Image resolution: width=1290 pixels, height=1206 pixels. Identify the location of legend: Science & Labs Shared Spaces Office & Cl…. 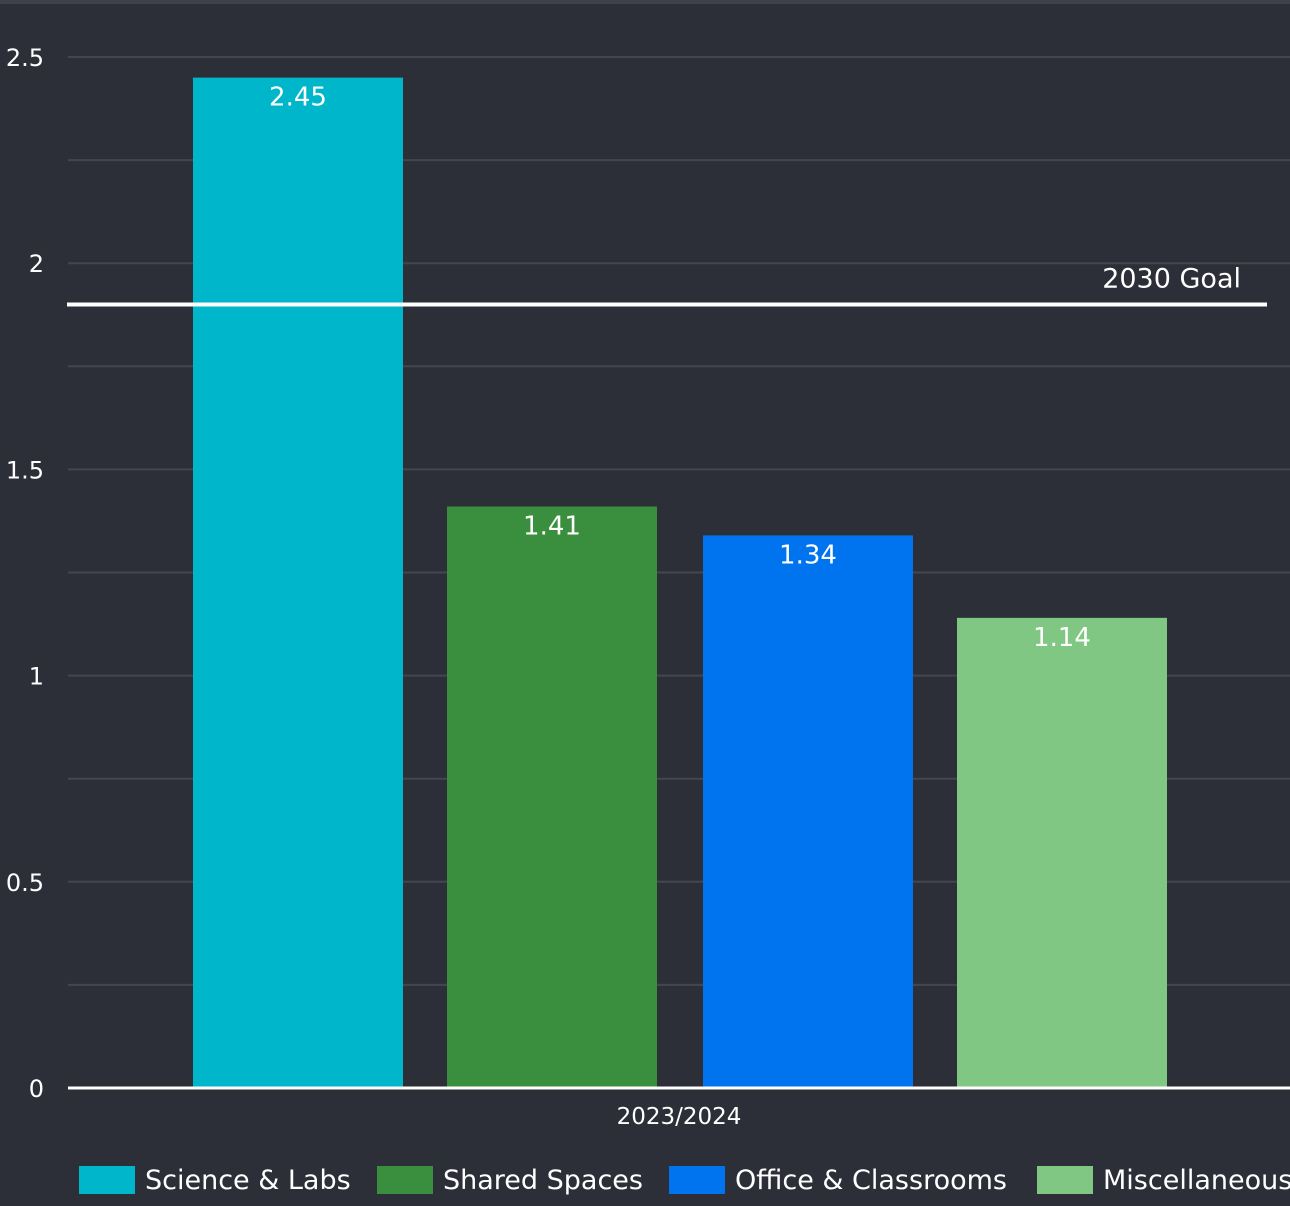
(645, 1180).